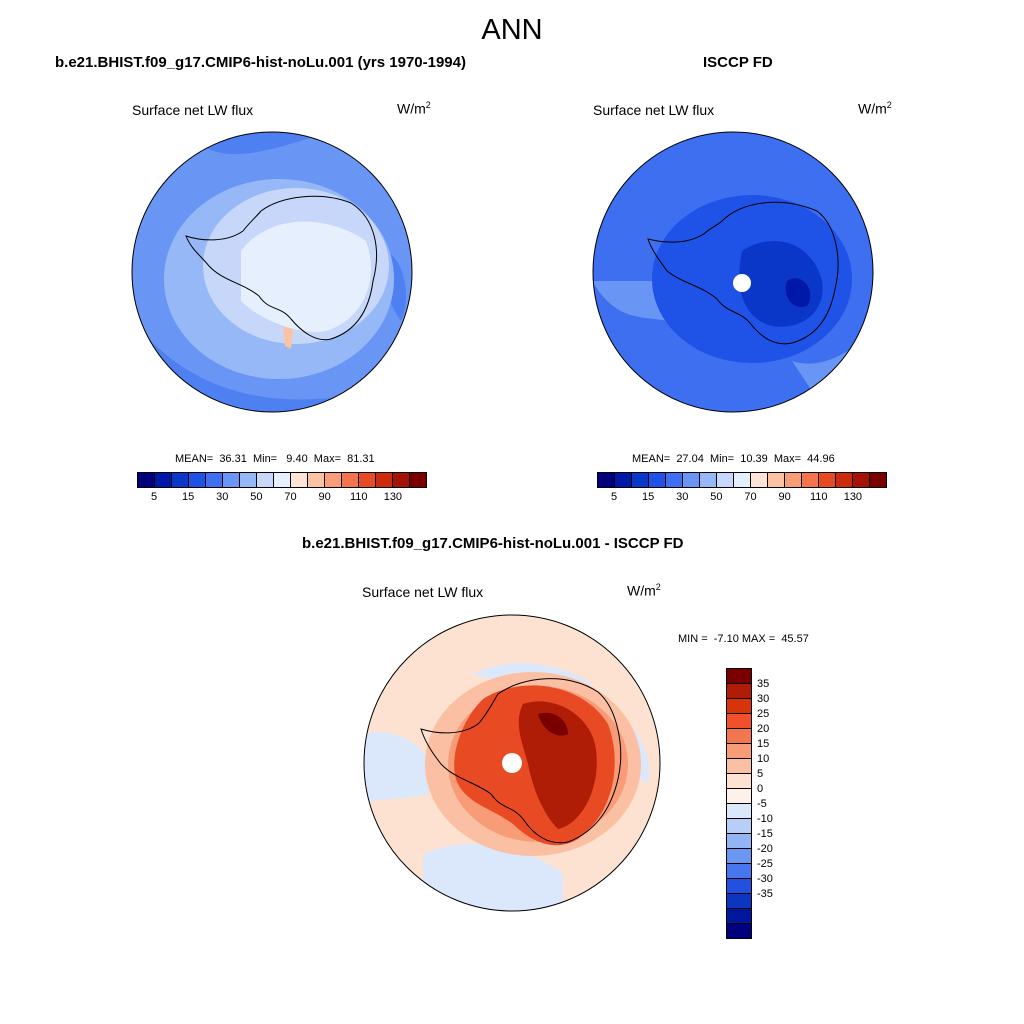  Describe the element at coordinates (275, 459) in the screenshot. I see `panel1-stats: MEAN= 36.31 Min= 9.40 Max= 81.31` at that location.